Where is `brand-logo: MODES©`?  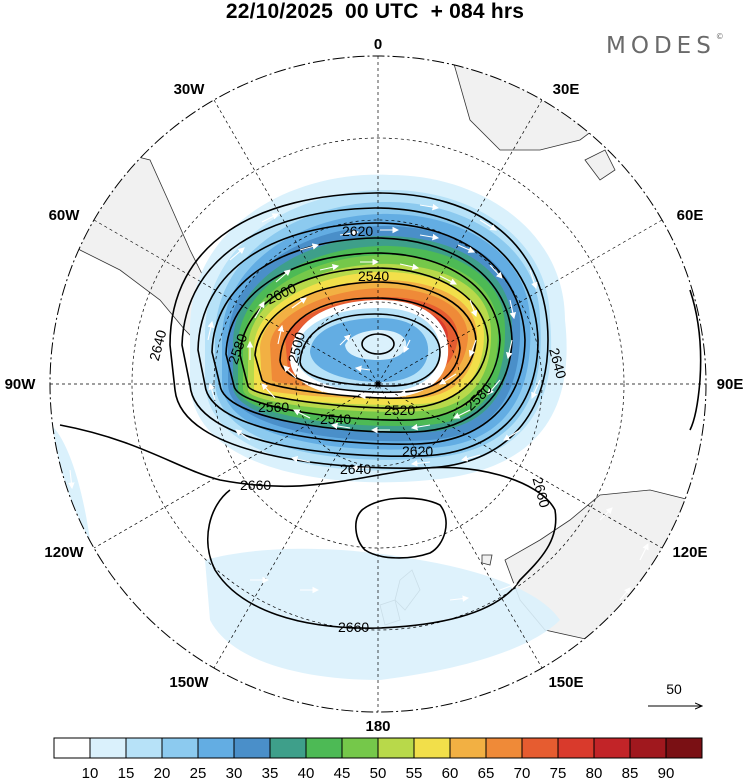
brand-logo: MODES© is located at coordinates (665, 45).